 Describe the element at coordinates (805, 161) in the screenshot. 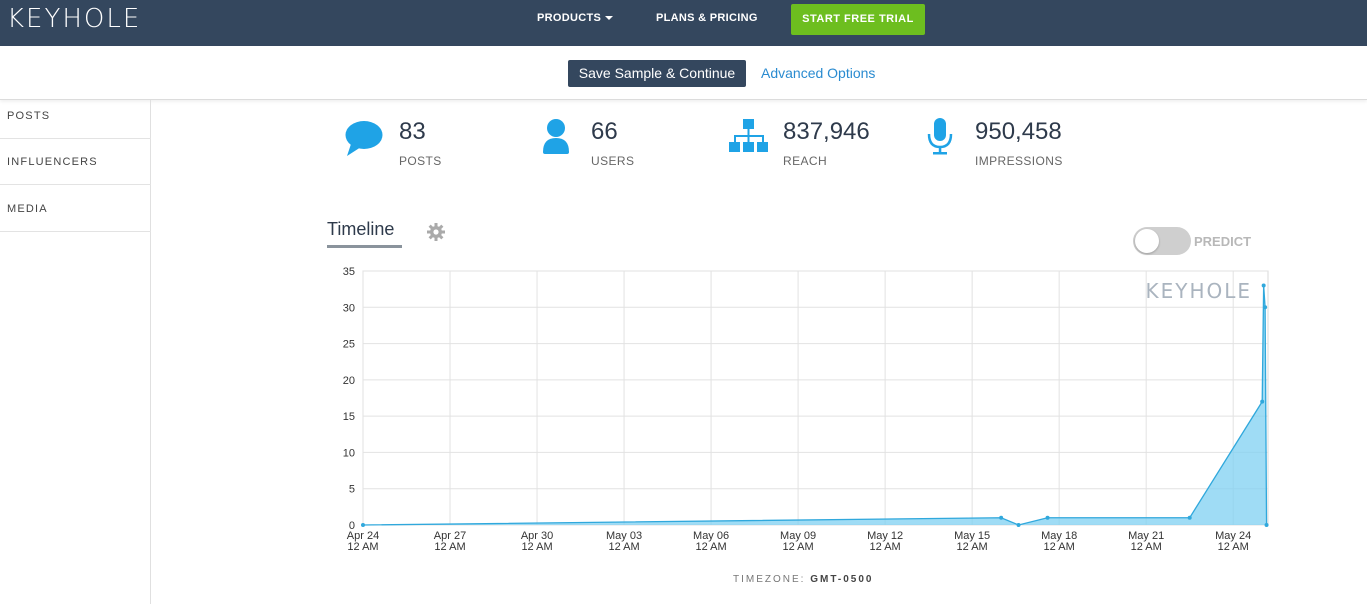

I see `stat-label: REACH` at that location.